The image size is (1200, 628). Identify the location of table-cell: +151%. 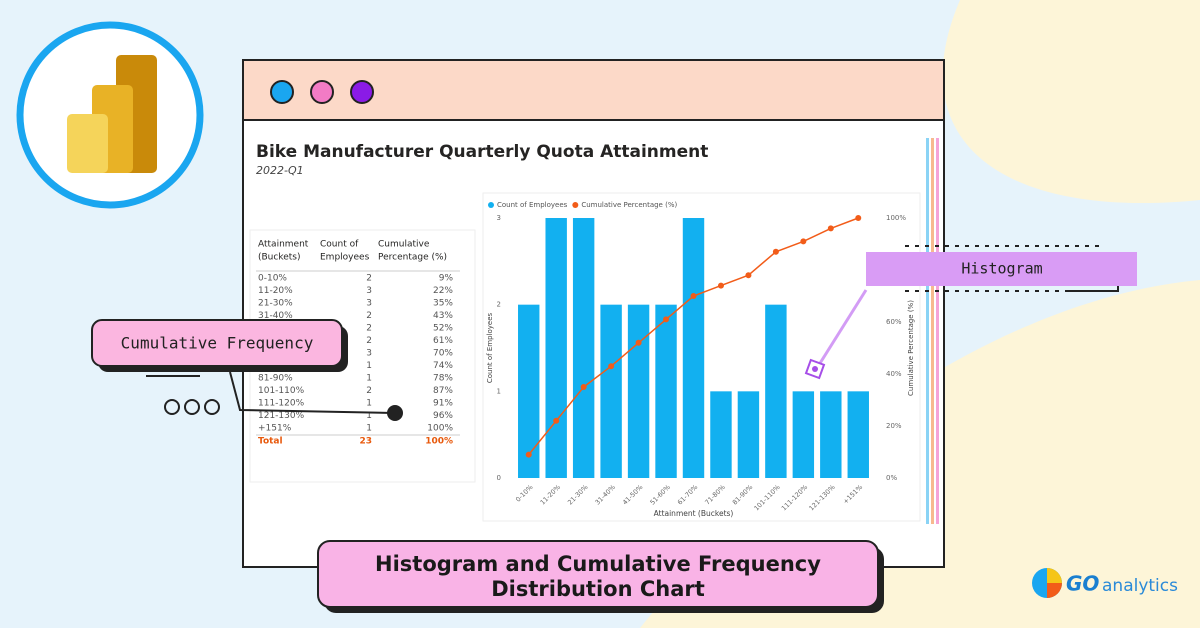
(275, 429).